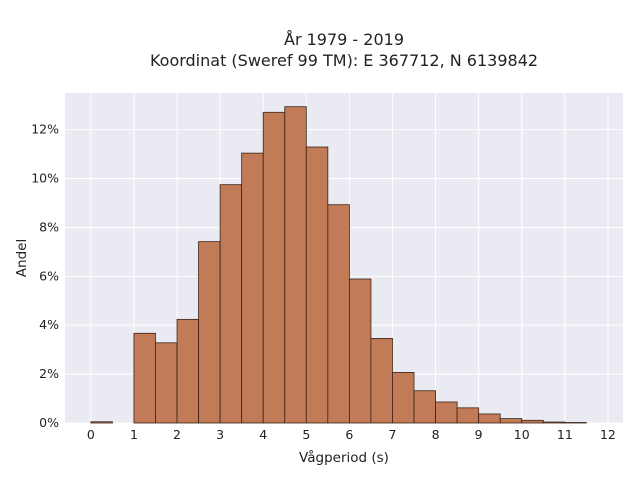 This screenshot has height=480, width=640. What do you see at coordinates (344, 457) in the screenshot?
I see `x-axis-label: Vågperiod (s)` at bounding box center [344, 457].